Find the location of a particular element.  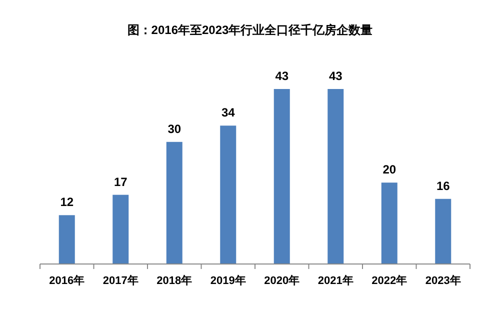

data-label: 17 is located at coordinates (121, 181).